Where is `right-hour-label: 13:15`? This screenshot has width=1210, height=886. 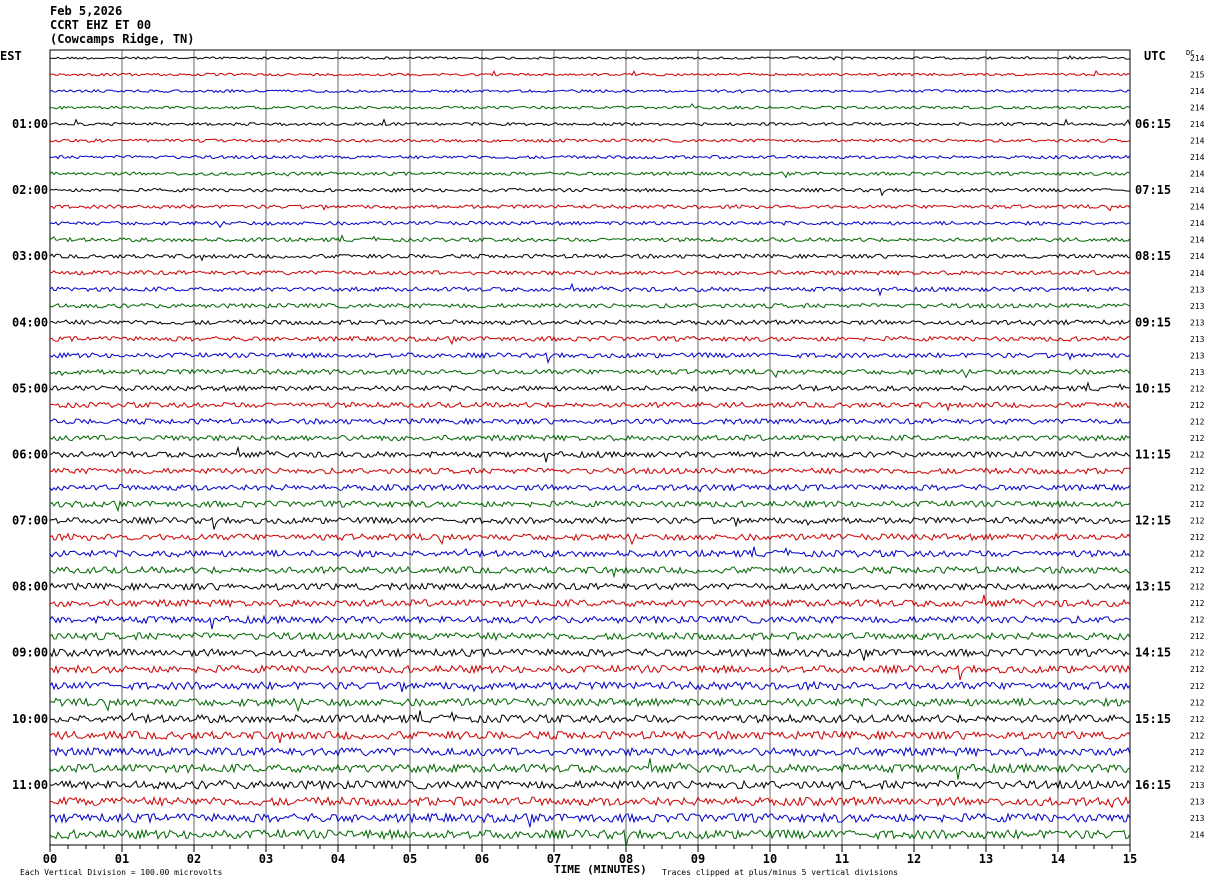 right-hour-label: 13:15 is located at coordinates (1153, 587).